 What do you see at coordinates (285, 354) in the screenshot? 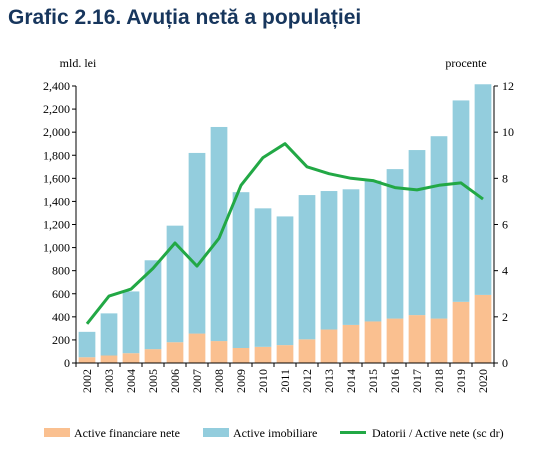
I see `bar-financiare-2011` at bounding box center [285, 354].